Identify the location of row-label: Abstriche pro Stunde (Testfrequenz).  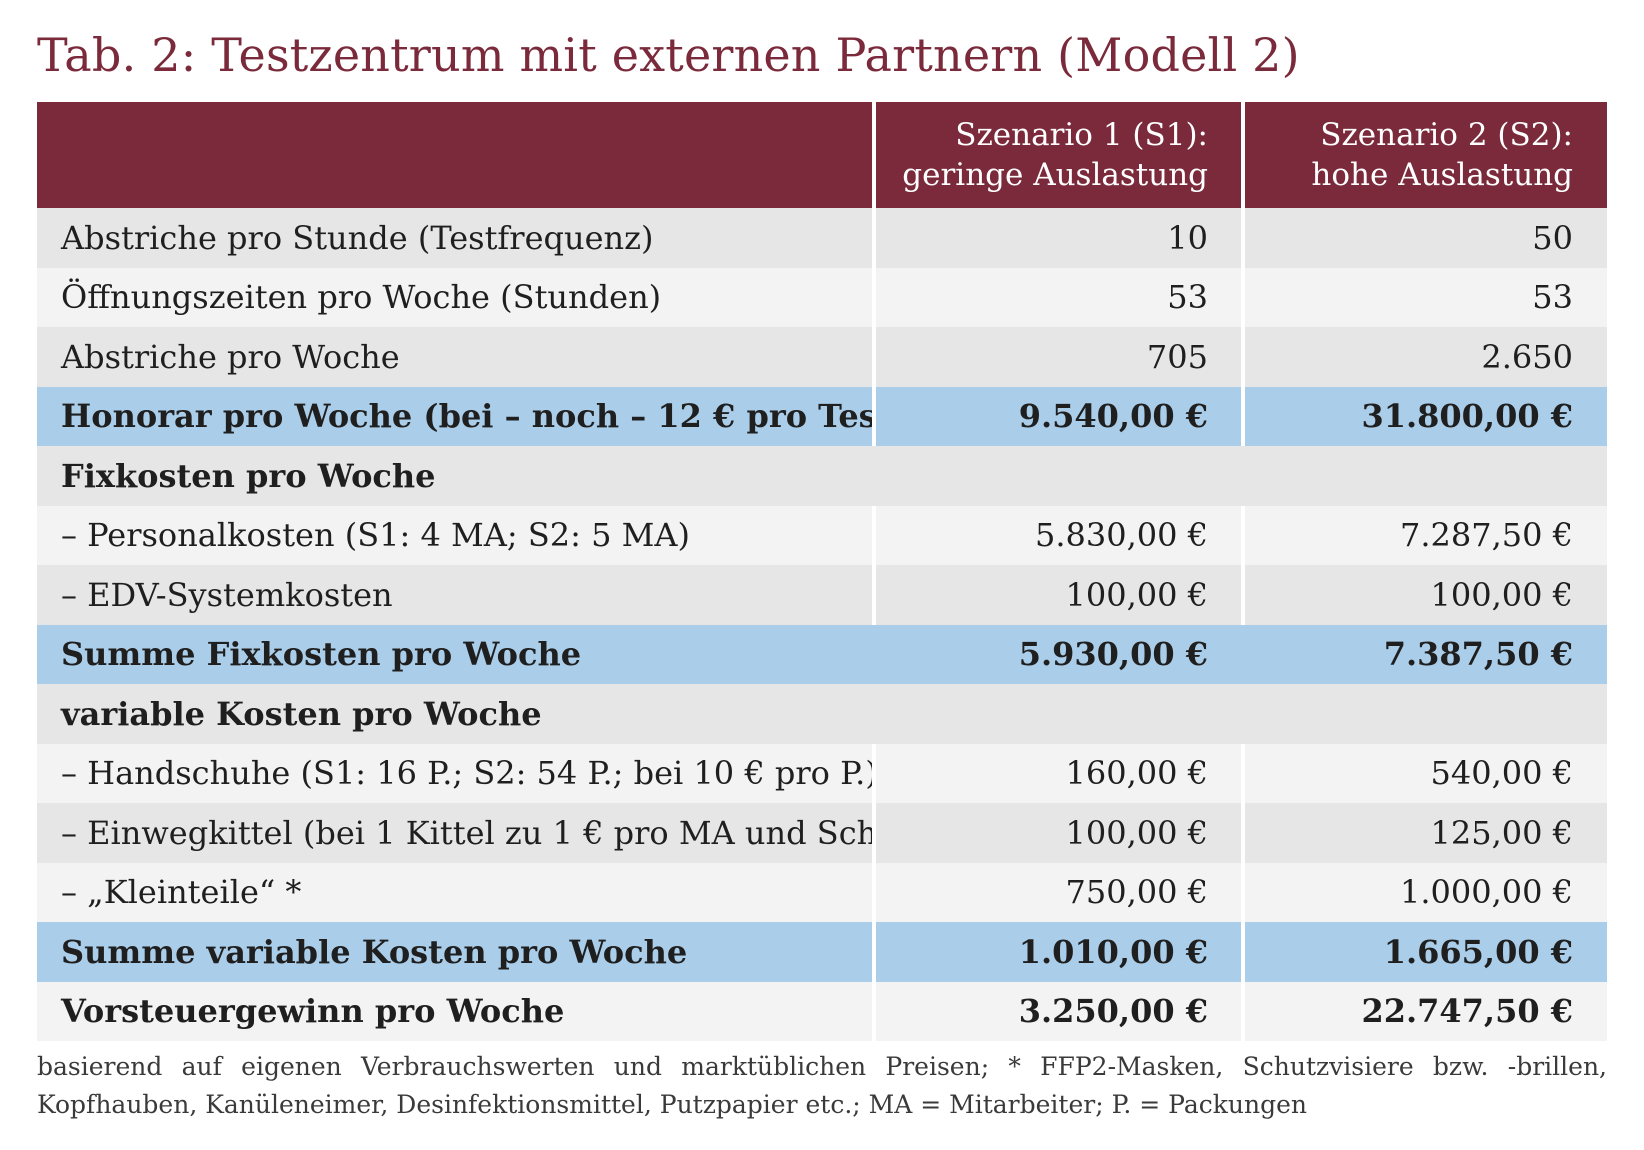
(454, 238).